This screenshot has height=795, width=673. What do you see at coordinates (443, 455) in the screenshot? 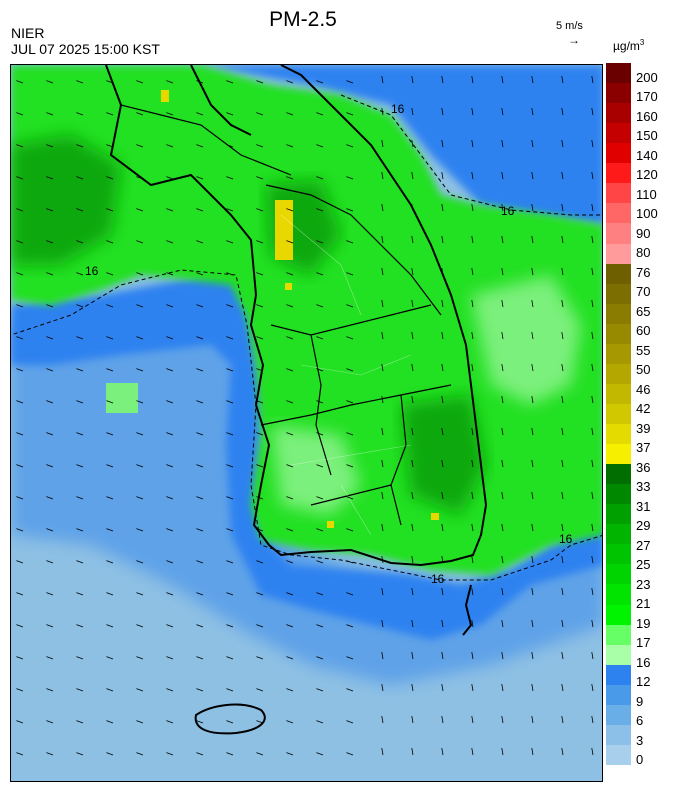
I see `land-dark-southeast` at bounding box center [443, 455].